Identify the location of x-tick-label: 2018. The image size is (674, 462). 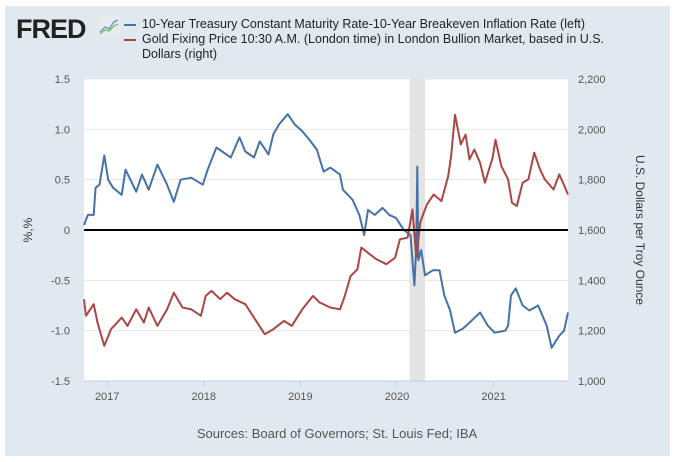
(204, 397).